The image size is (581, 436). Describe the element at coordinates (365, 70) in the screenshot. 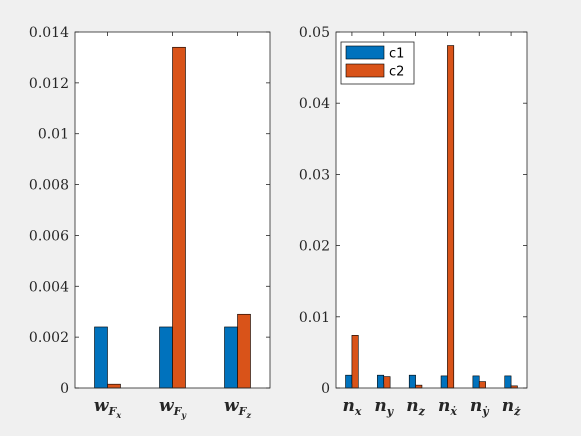

I see `legend-swatch-c2` at that location.